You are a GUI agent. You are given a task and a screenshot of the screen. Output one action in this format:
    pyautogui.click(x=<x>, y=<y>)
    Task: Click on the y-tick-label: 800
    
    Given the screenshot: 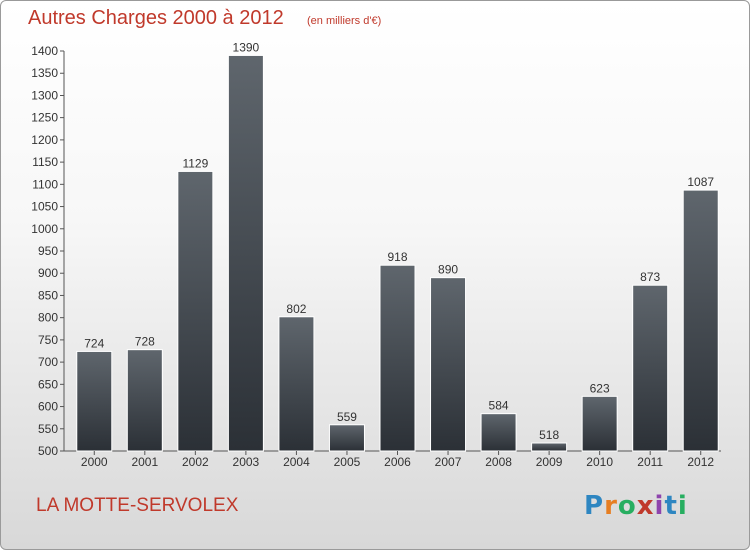 What is the action you would take?
    pyautogui.click(x=48, y=318)
    